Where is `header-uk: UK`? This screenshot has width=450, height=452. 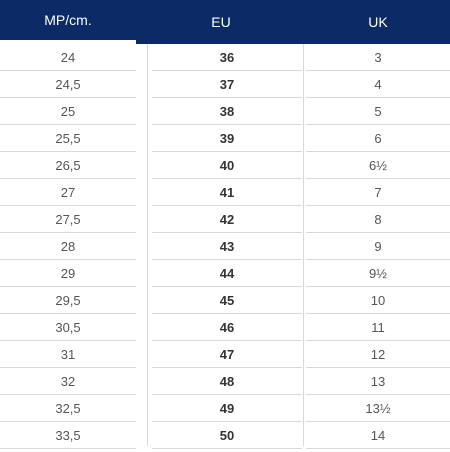
header-uk: UK is located at coordinates (378, 22).